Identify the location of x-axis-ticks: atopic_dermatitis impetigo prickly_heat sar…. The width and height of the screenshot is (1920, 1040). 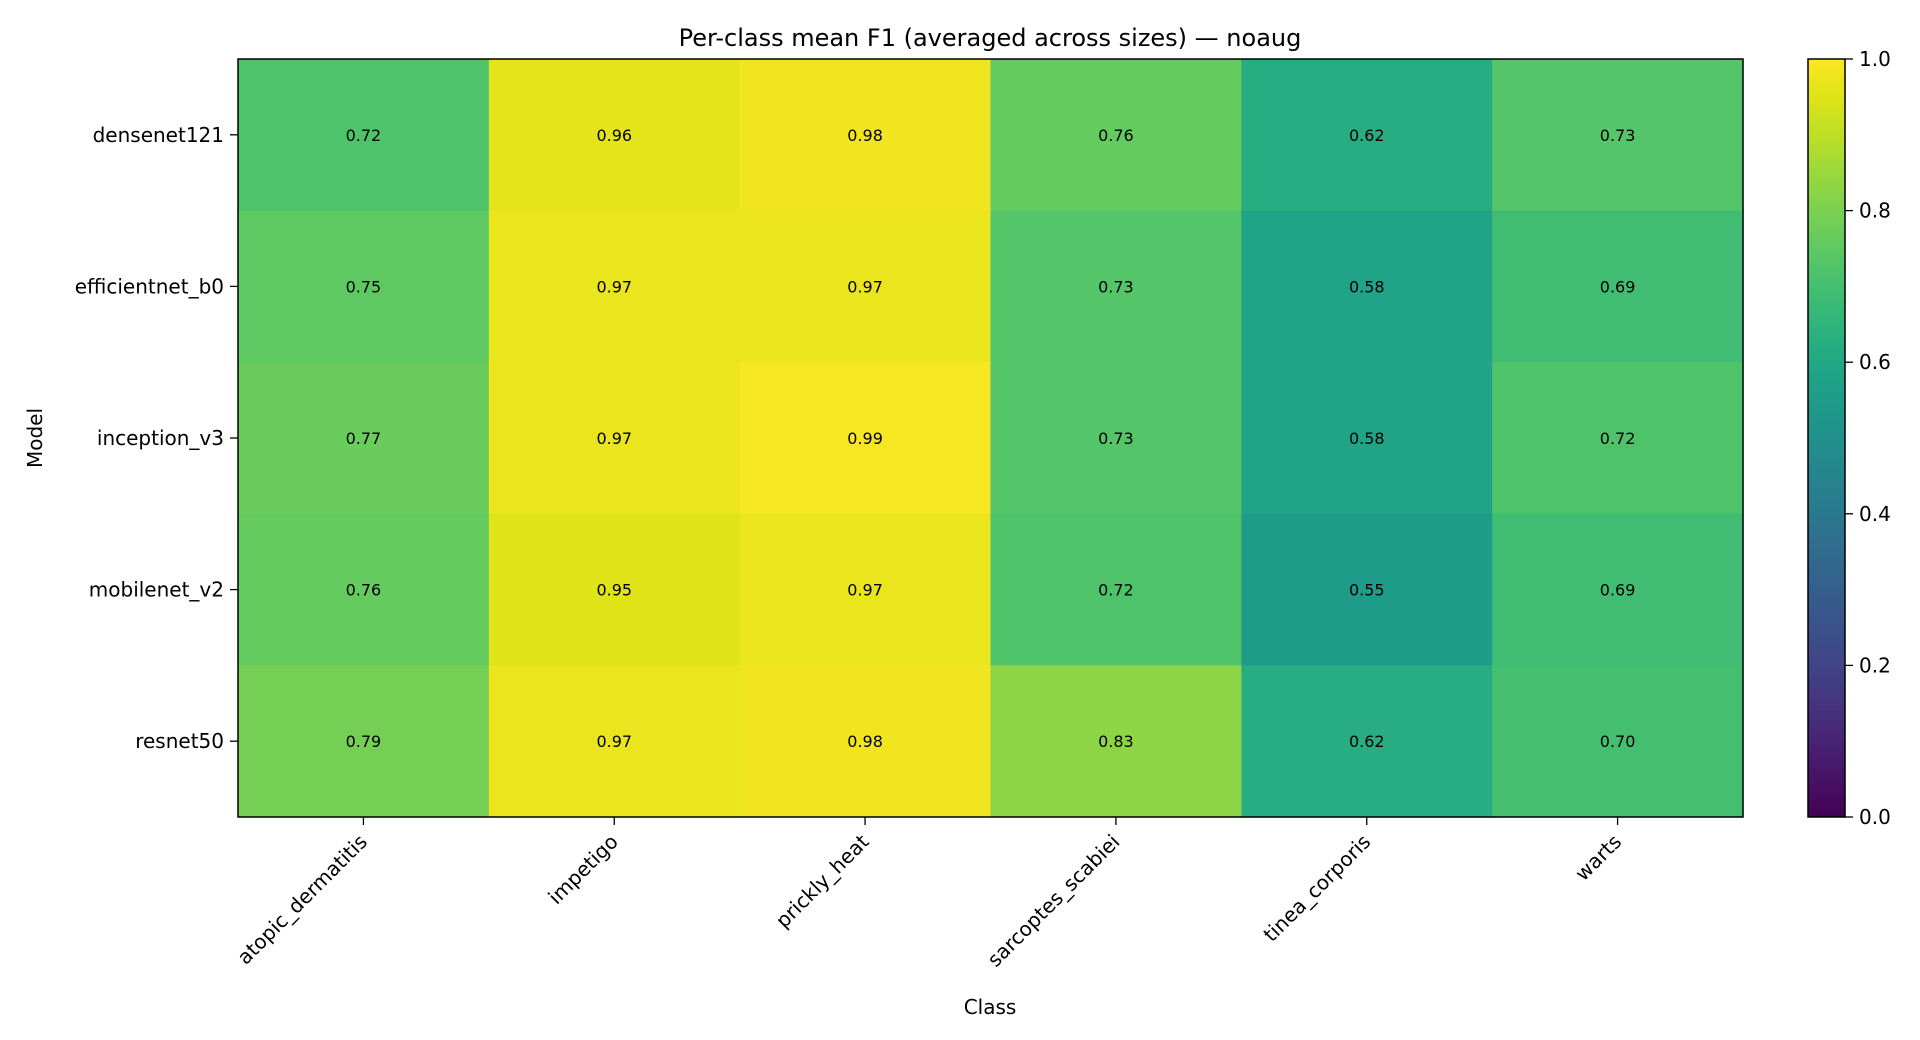
(929, 894).